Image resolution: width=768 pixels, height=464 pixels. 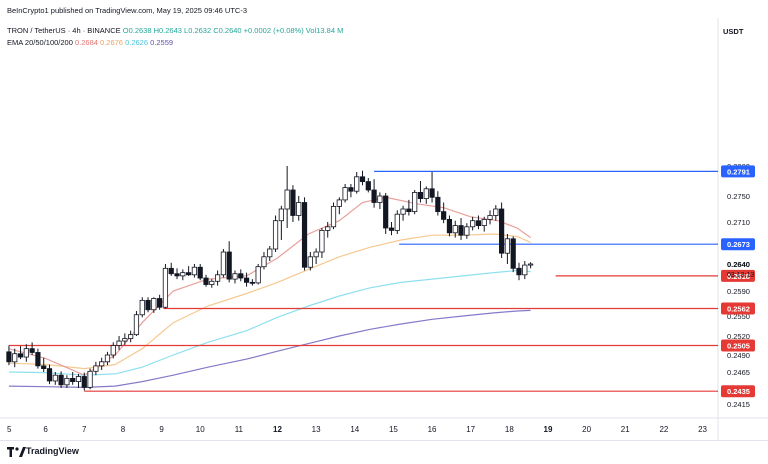 I want to click on price-label-text: 0.2505, so click(x=738, y=346).